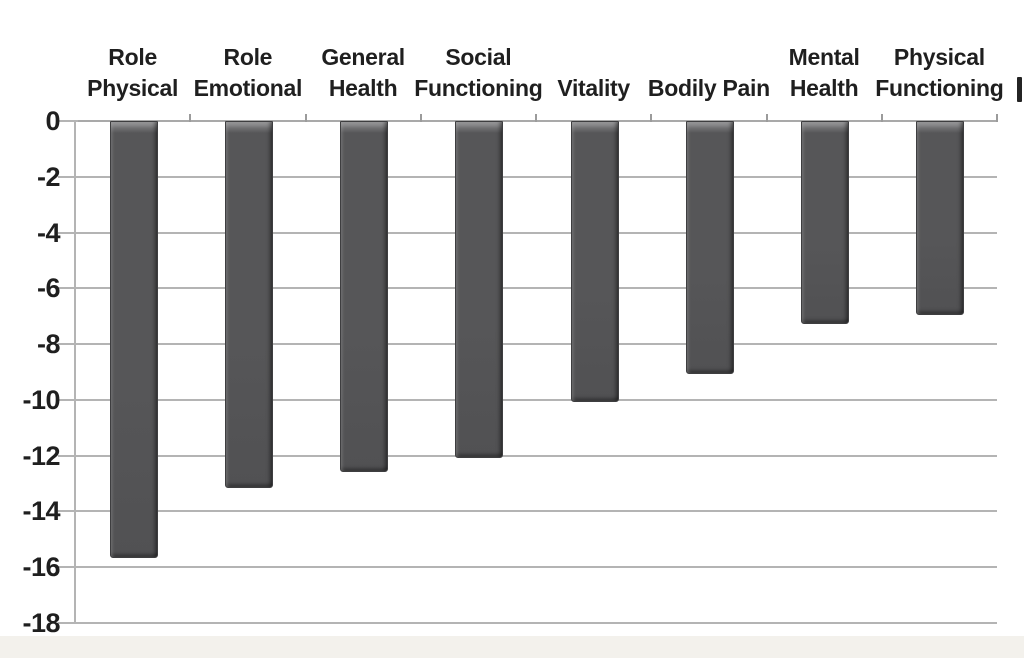 Image resolution: width=1024 pixels, height=658 pixels. I want to click on category-label: Vitality, so click(593, 88).